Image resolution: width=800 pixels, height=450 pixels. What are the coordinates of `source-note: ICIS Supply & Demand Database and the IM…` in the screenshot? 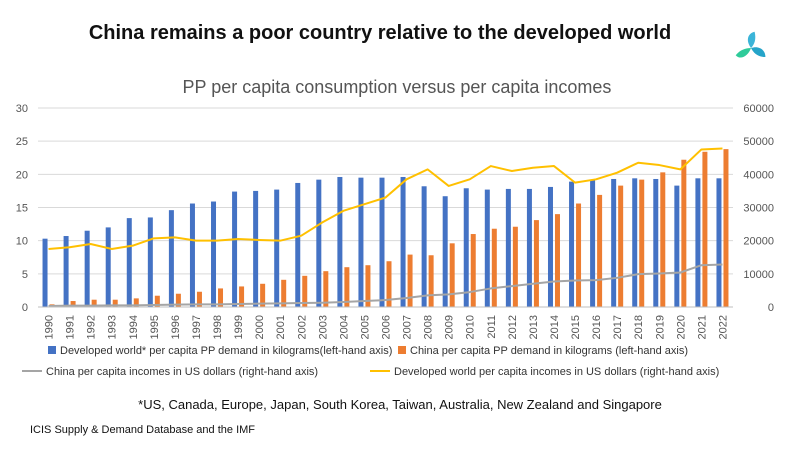 It's located at (143, 430).